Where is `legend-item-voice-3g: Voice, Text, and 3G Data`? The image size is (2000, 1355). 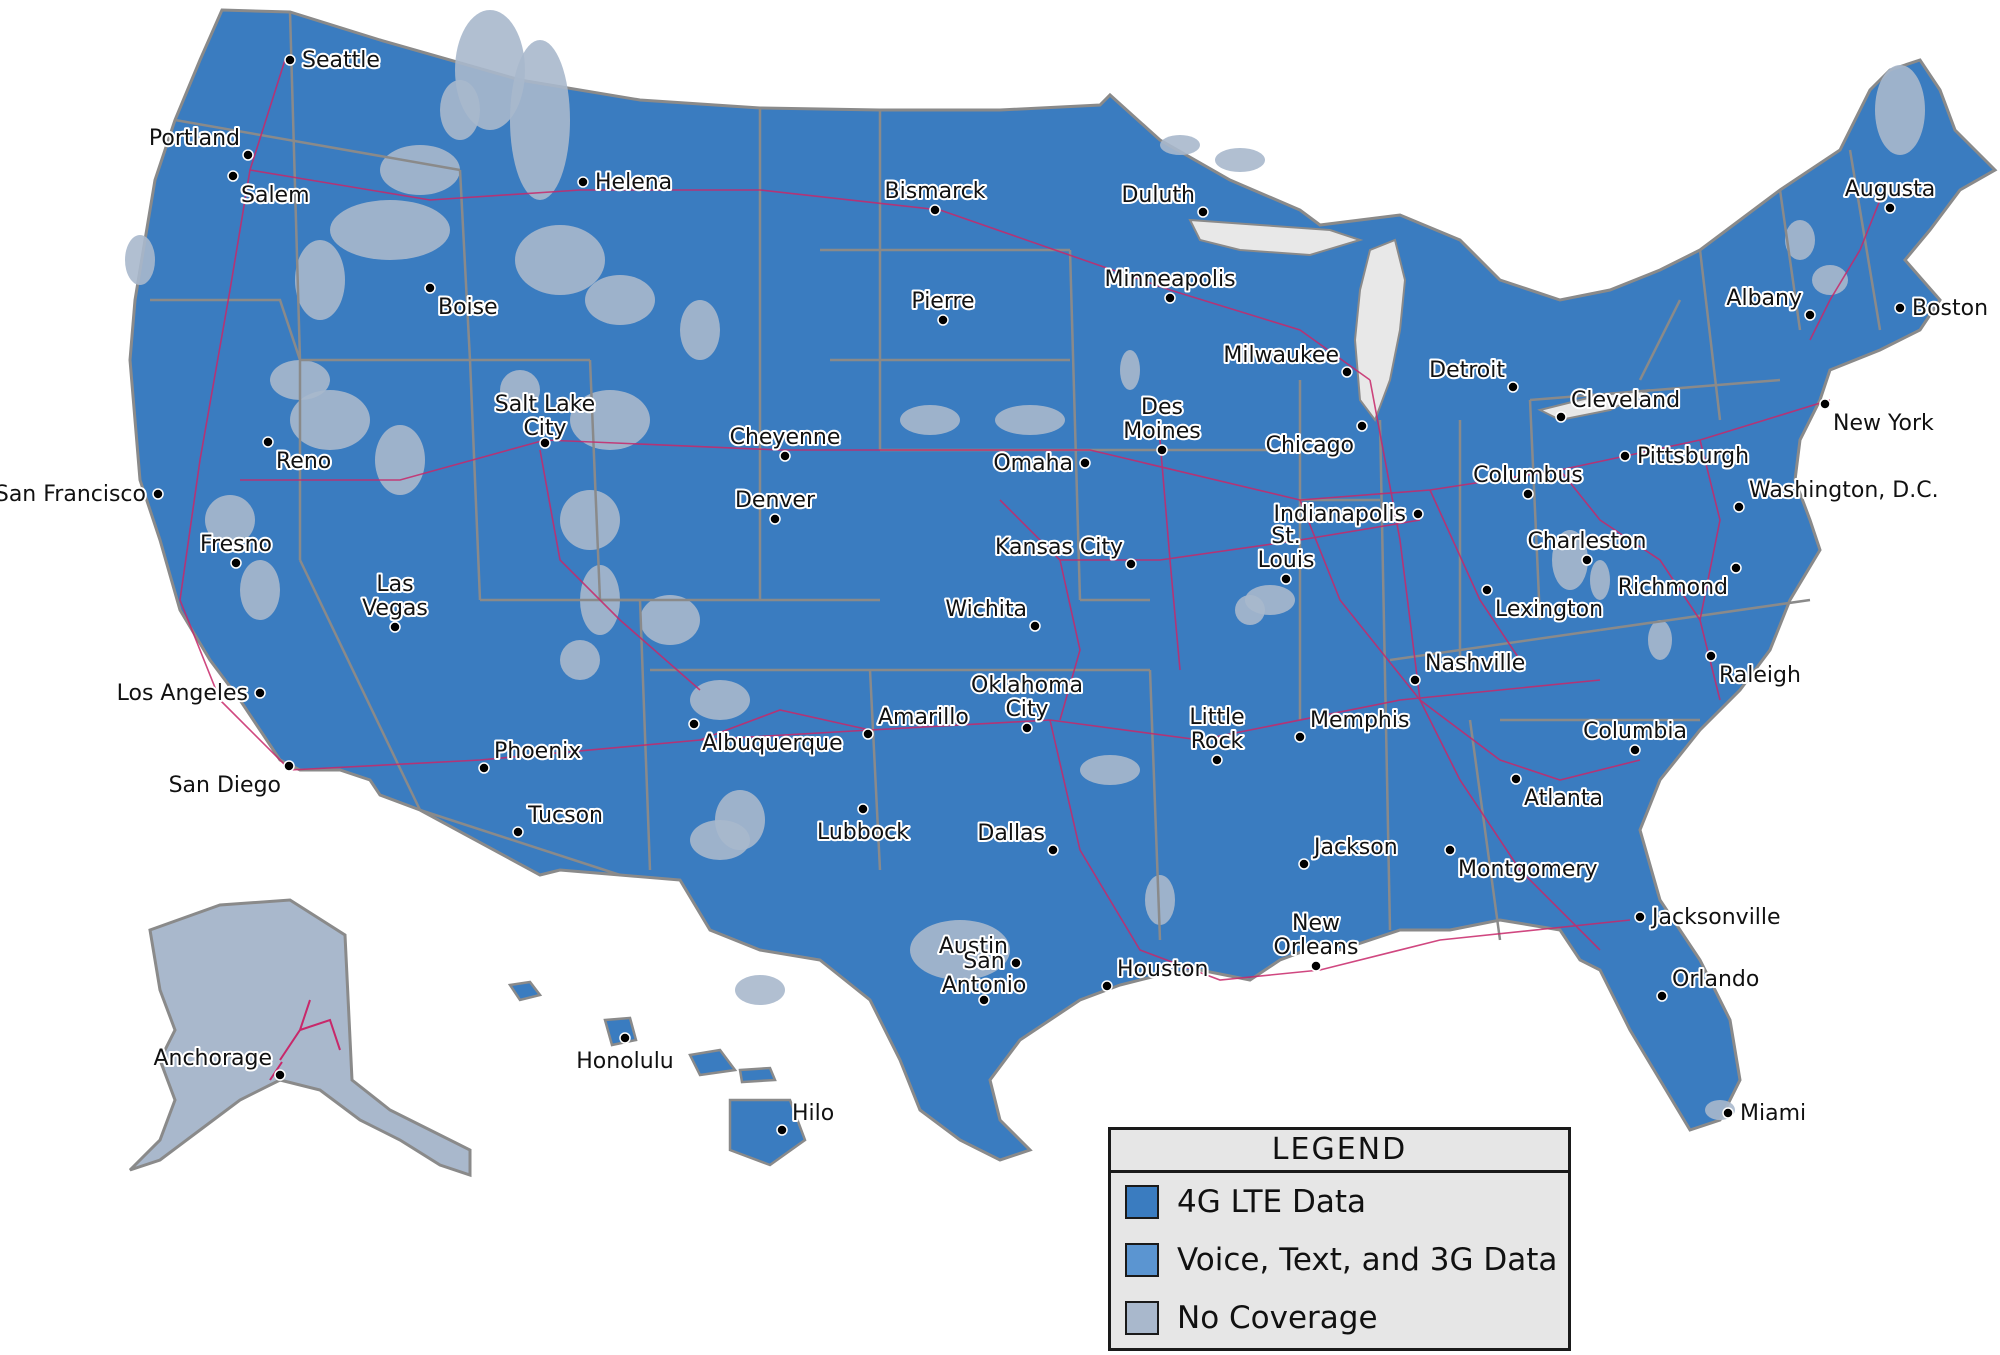
legend-item-voice-3g: Voice, Text, and 3G Data is located at coordinates (1339, 1260).